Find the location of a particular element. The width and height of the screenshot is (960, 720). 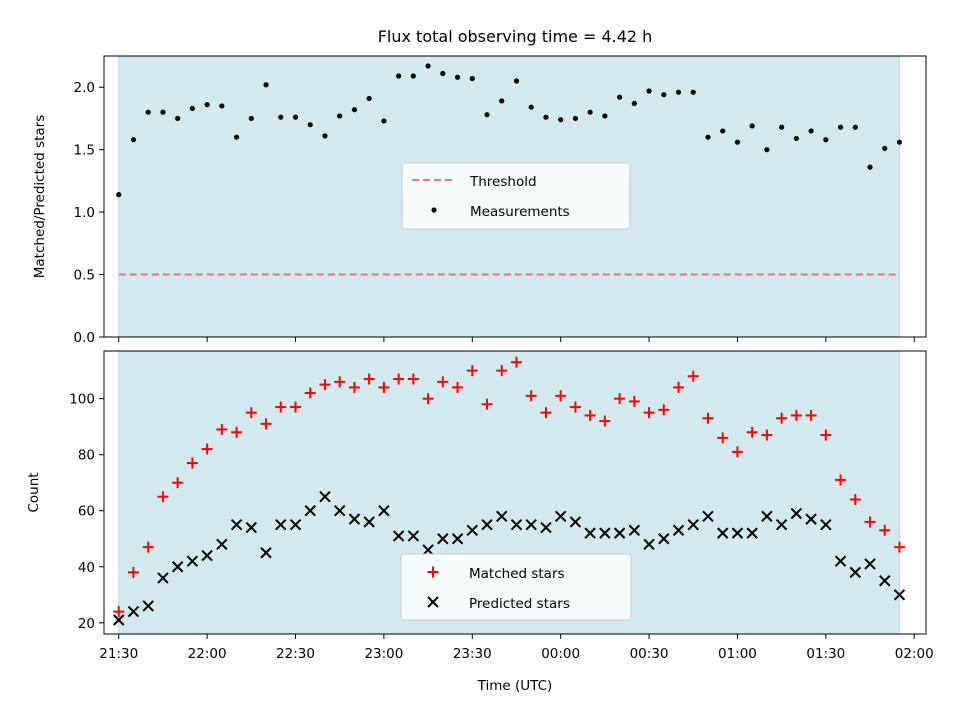

legend-predicted-swatch is located at coordinates (433, 602).